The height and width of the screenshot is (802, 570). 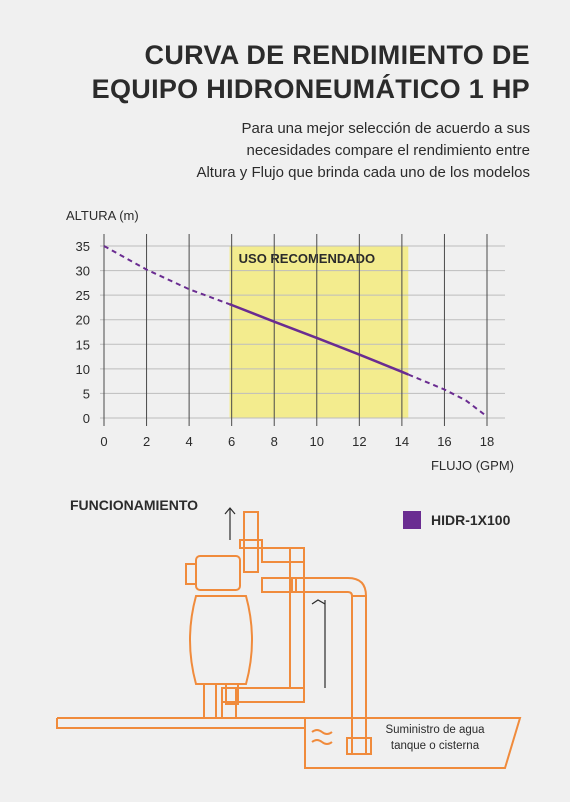 I want to click on cistern-outline, so click(x=413, y=743).